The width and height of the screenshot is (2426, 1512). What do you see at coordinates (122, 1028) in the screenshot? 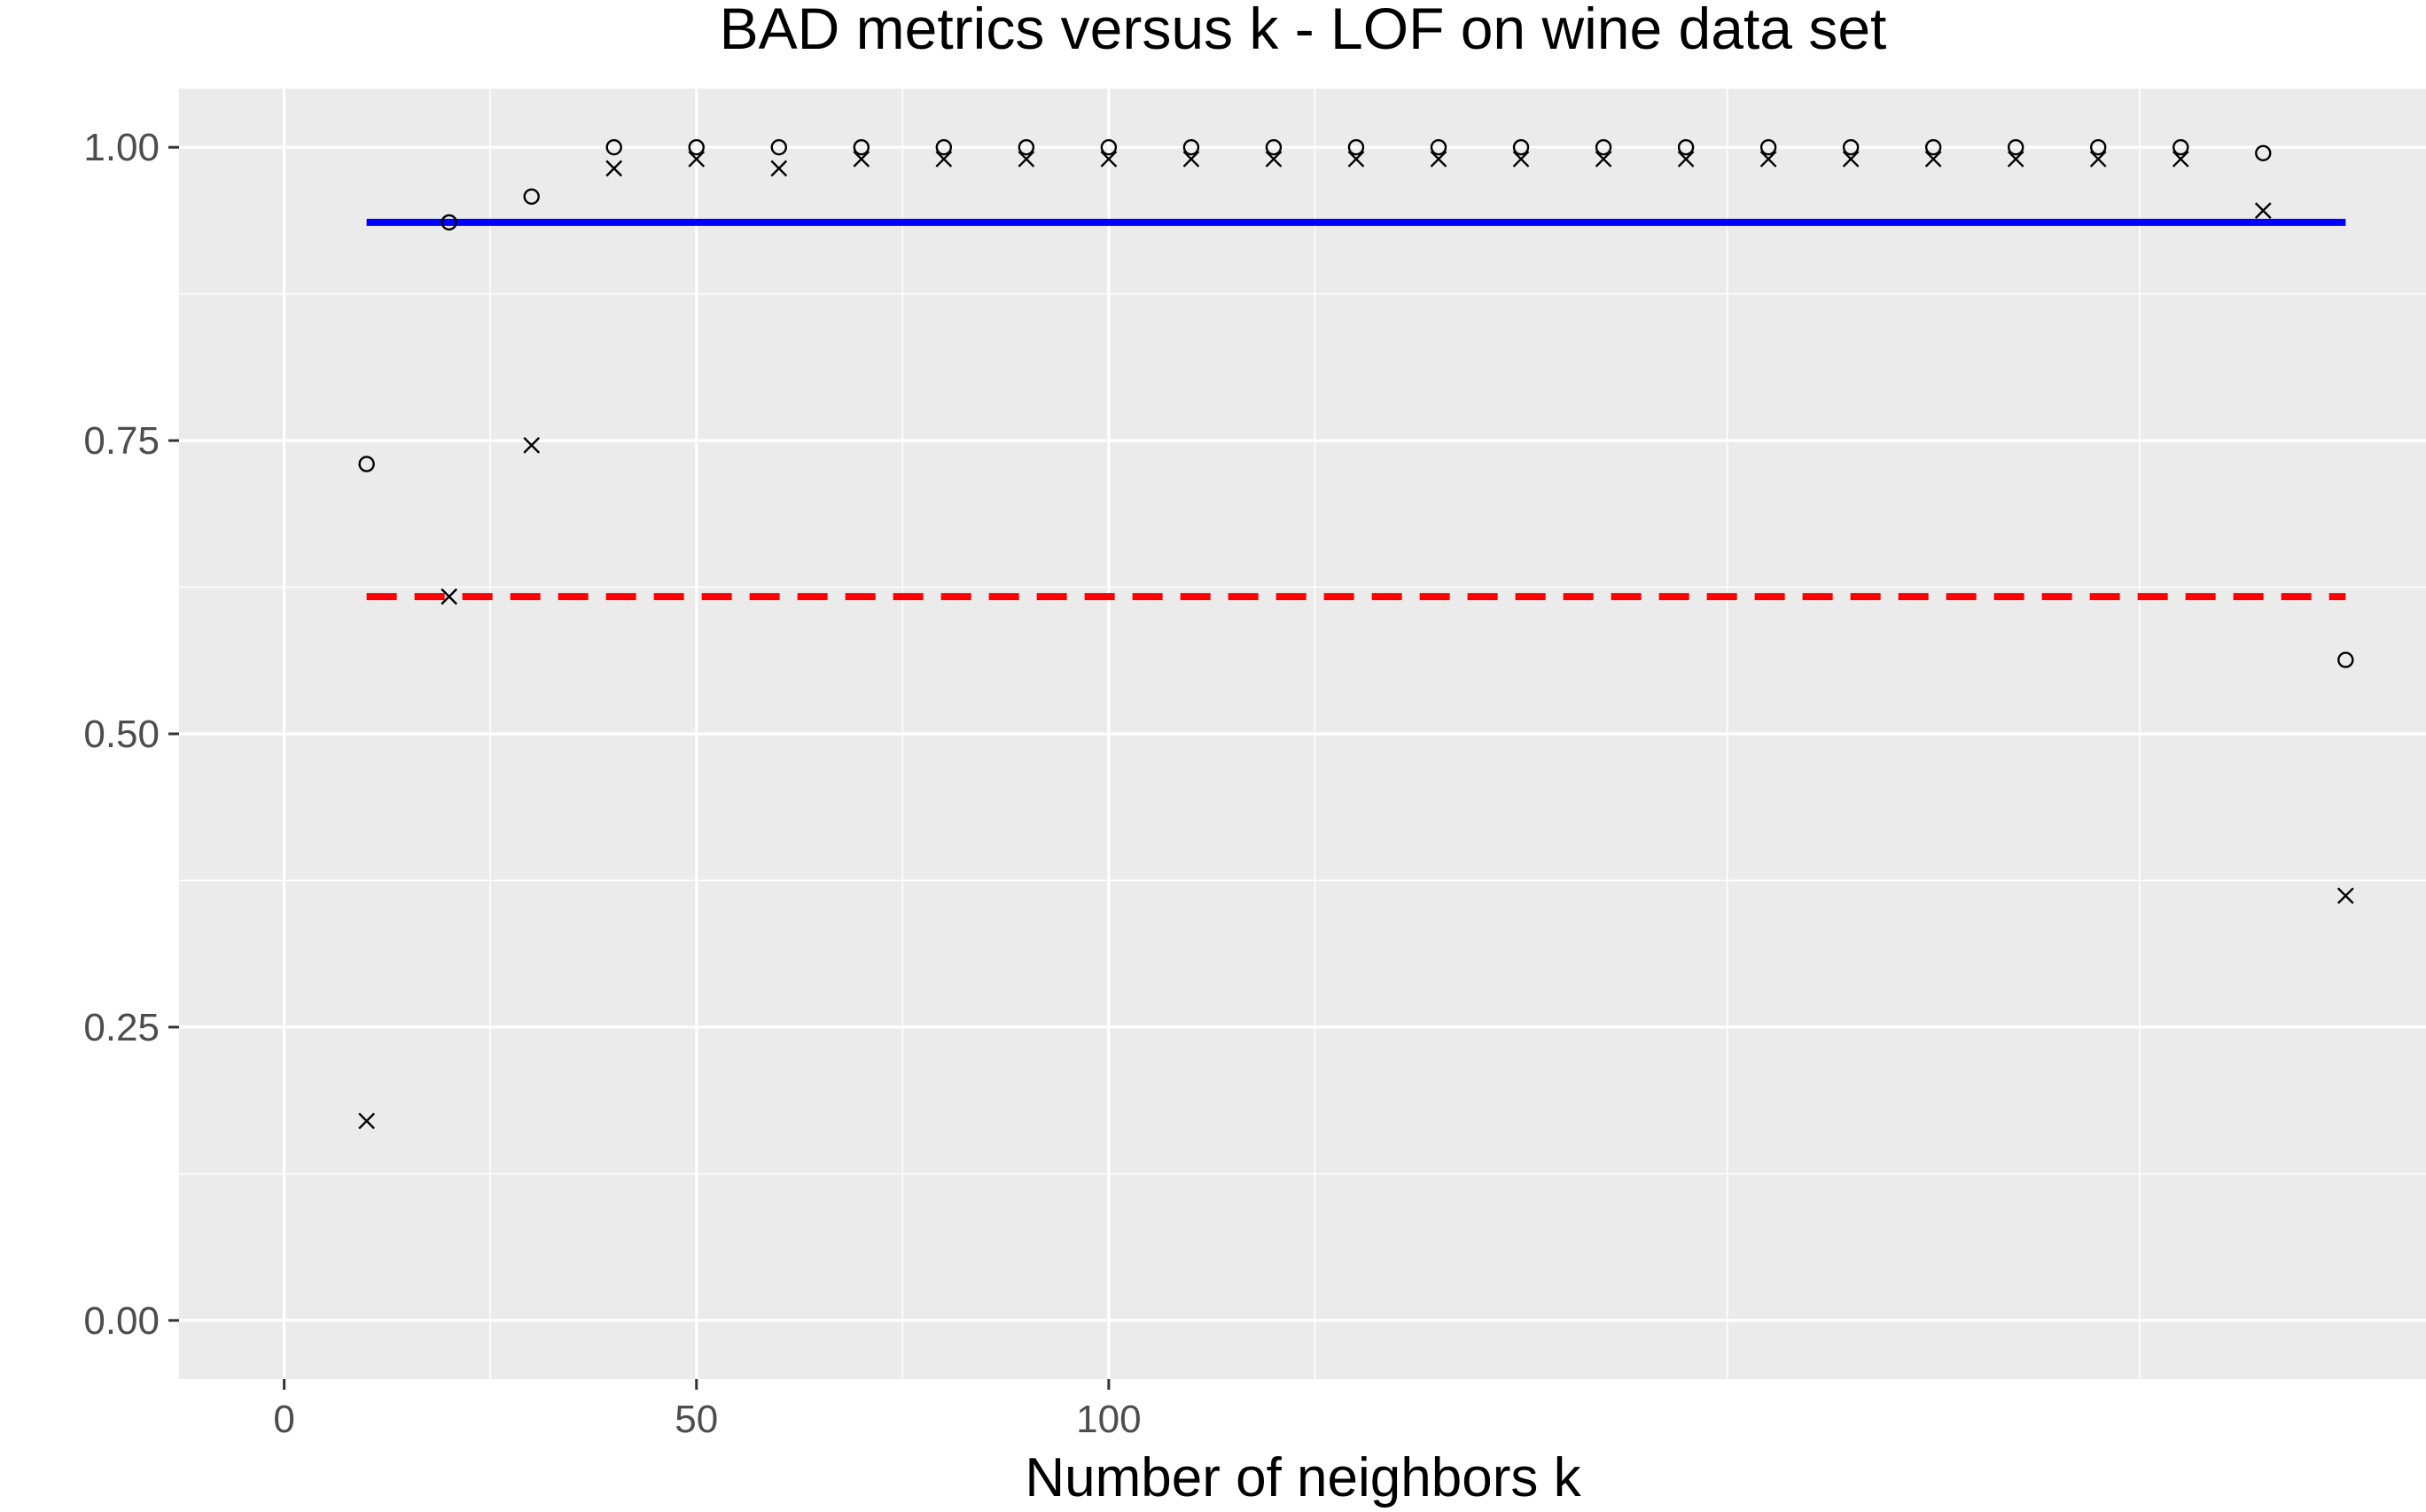
I see `y-tick-label: 0.25` at bounding box center [122, 1028].